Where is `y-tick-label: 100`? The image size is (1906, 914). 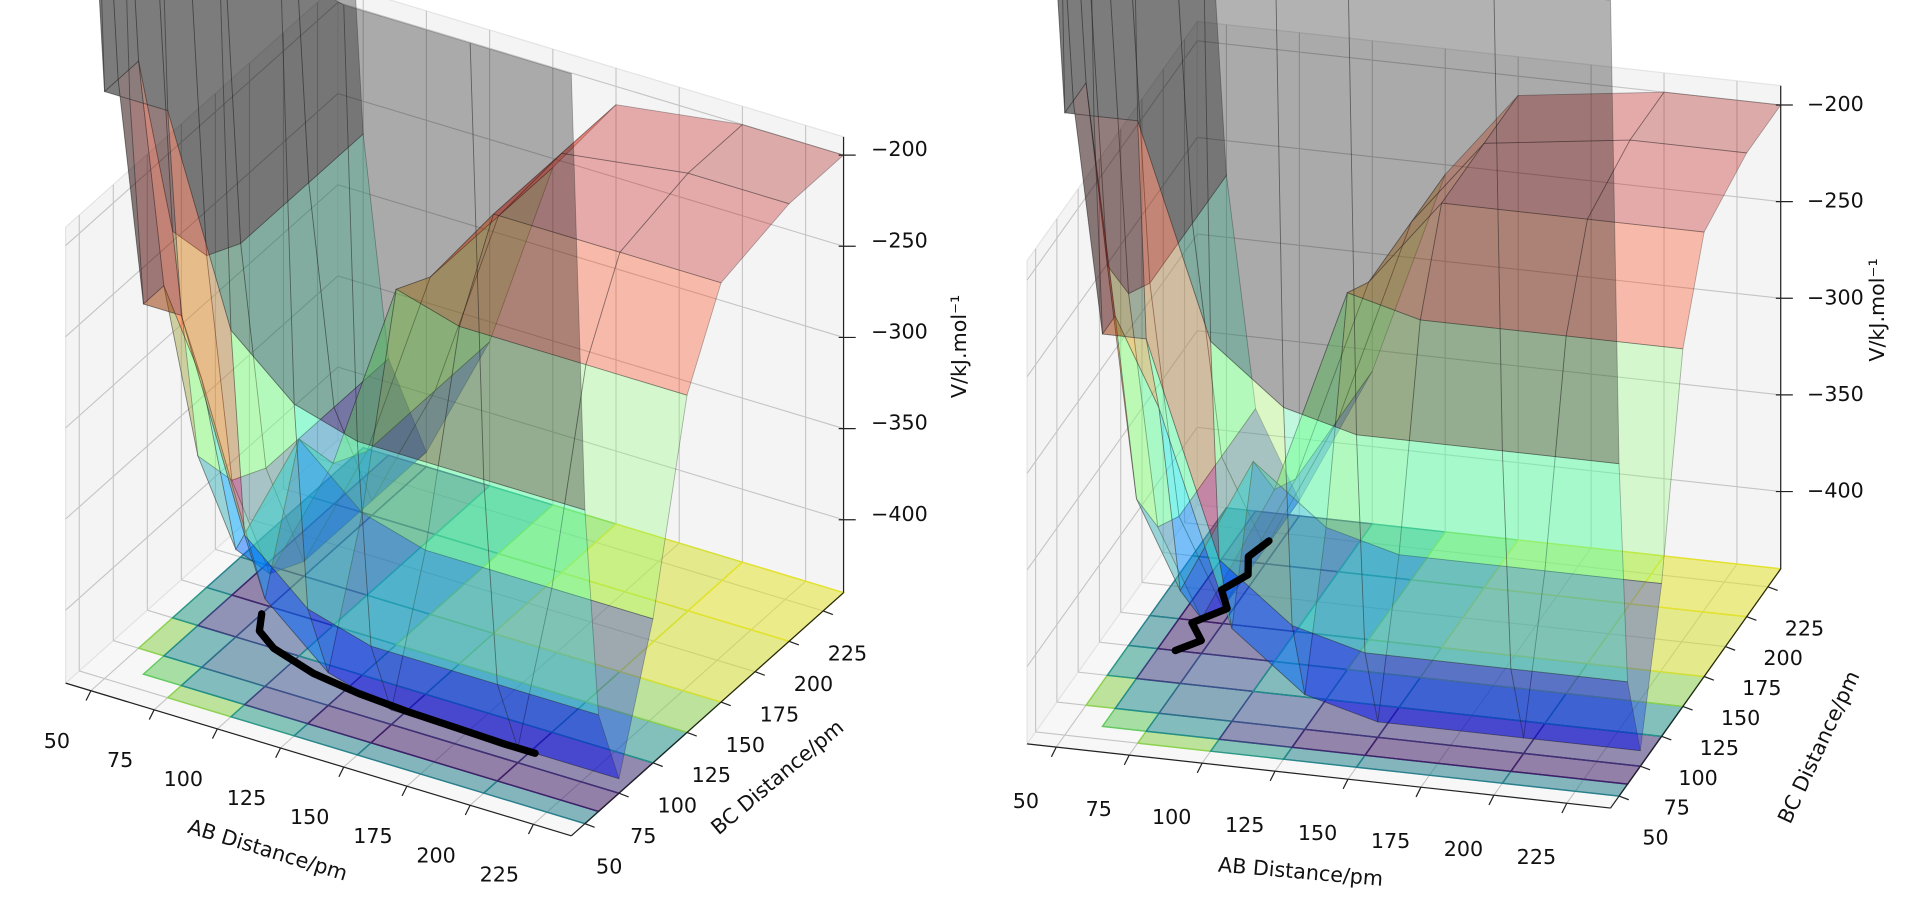 y-tick-label: 100 is located at coordinates (677, 806).